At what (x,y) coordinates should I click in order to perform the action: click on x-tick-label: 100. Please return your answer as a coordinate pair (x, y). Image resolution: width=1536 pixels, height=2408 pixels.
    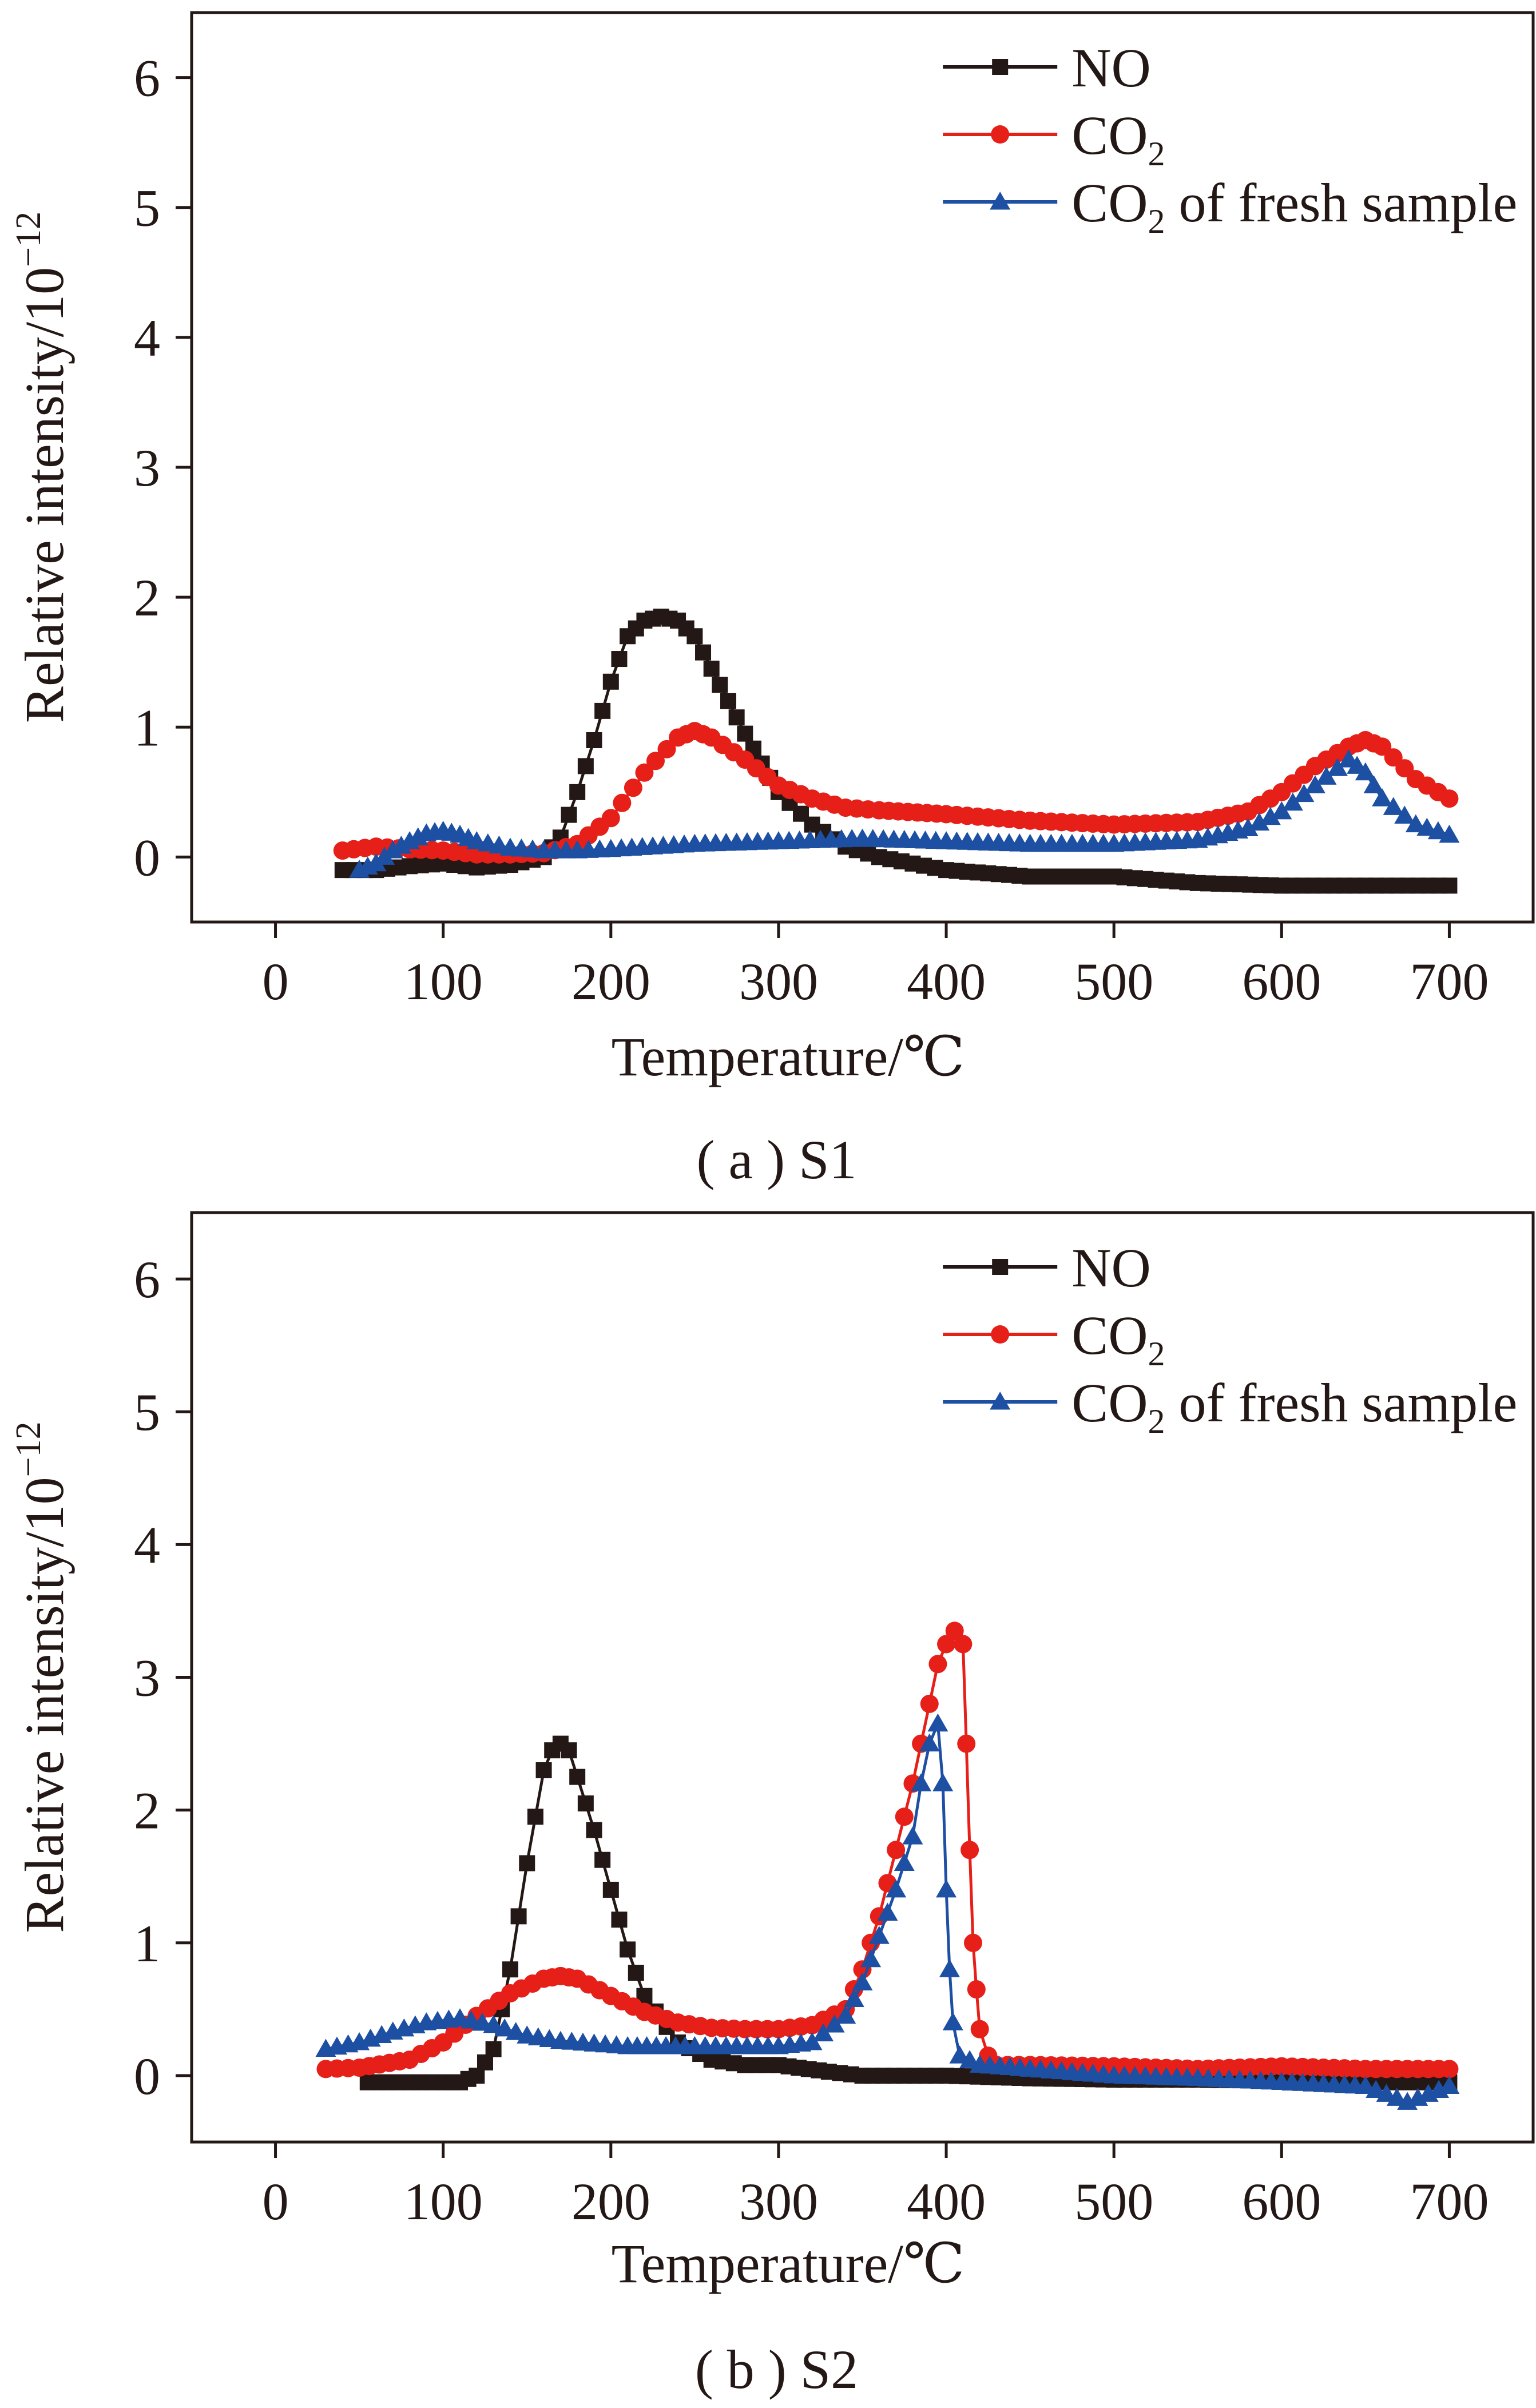
    Looking at the image, I should click on (443, 2201).